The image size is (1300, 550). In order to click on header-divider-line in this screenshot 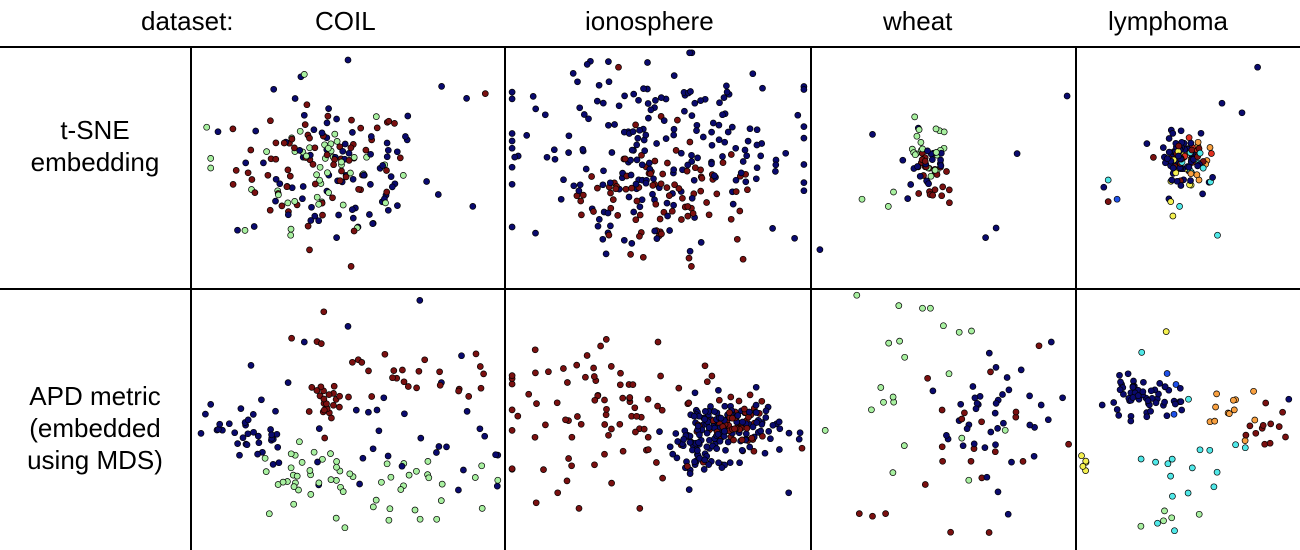, I will do `click(650, 47)`.